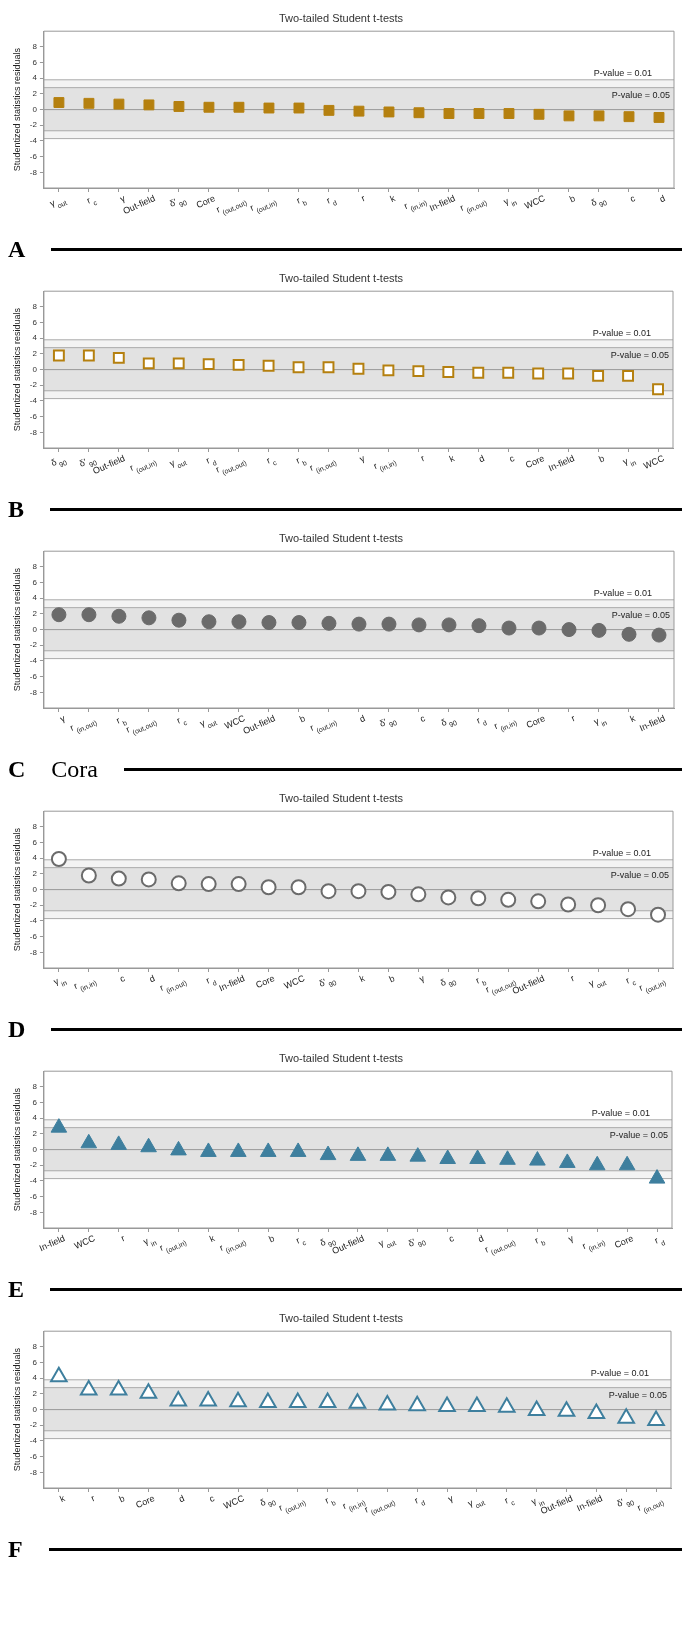 The height and width of the screenshot is (1625, 690). Describe the element at coordinates (17, 769) in the screenshot. I see `text: C` at that location.